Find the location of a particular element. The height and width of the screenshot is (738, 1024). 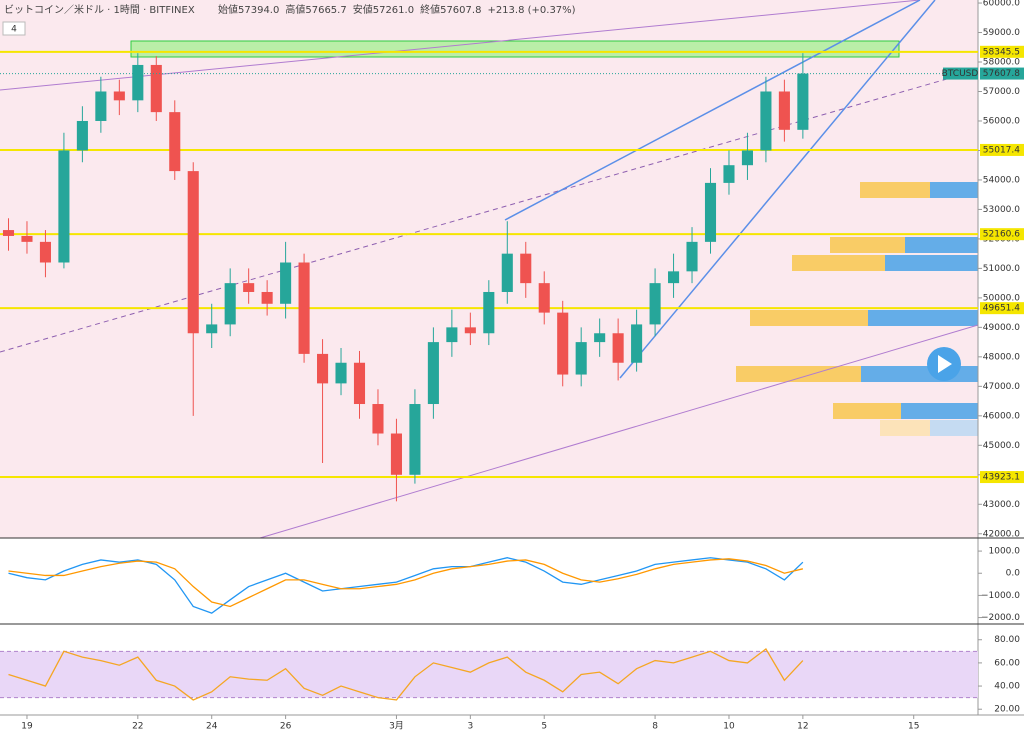

x-tick-label: 10 is located at coordinates (729, 727).